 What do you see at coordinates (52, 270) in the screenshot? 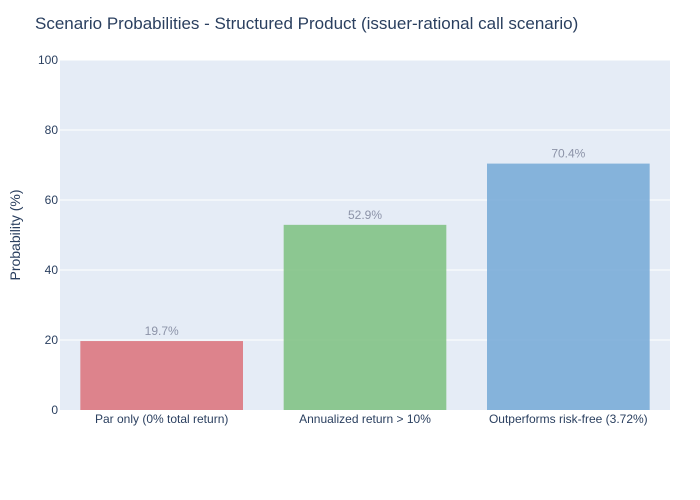
I see `y-tick-label: 40` at bounding box center [52, 270].